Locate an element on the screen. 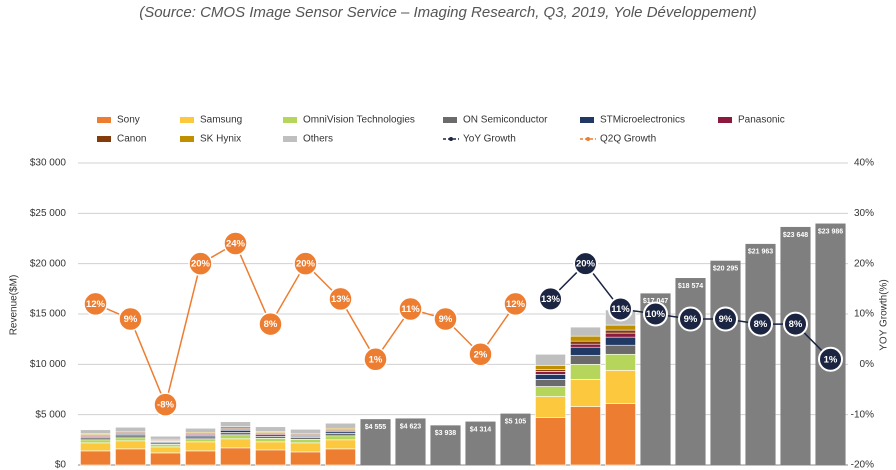 The image size is (896, 470). legend-label: ON Semiconductor is located at coordinates (505, 120).